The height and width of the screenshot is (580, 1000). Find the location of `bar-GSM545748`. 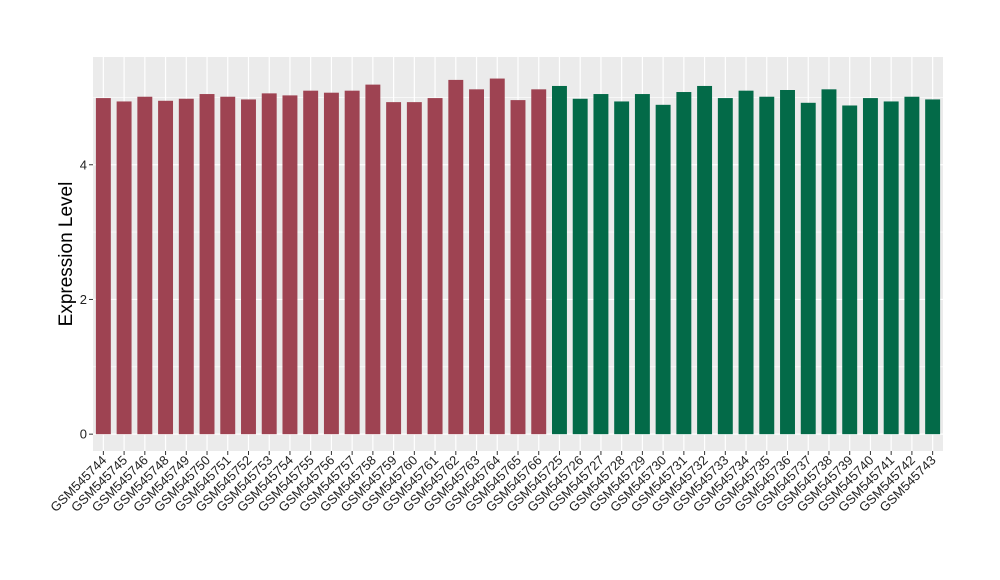

bar-GSM545748 is located at coordinates (166, 267).